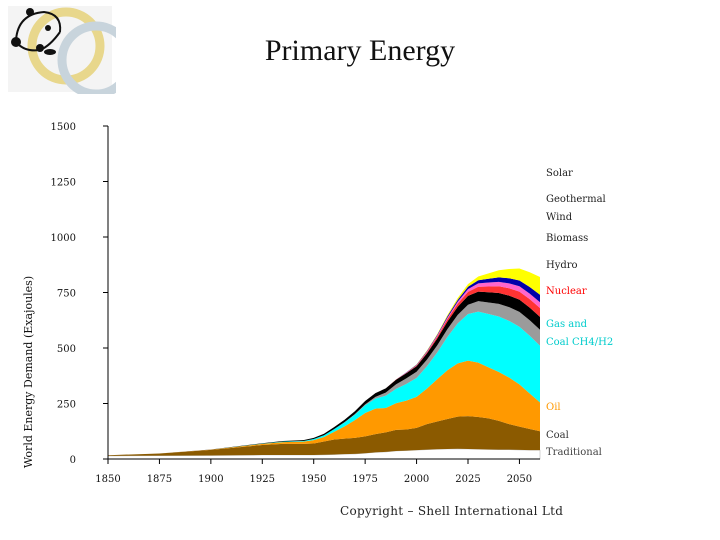  What do you see at coordinates (313, 479) in the screenshot?
I see `x-tick-label: 1950` at bounding box center [313, 479].